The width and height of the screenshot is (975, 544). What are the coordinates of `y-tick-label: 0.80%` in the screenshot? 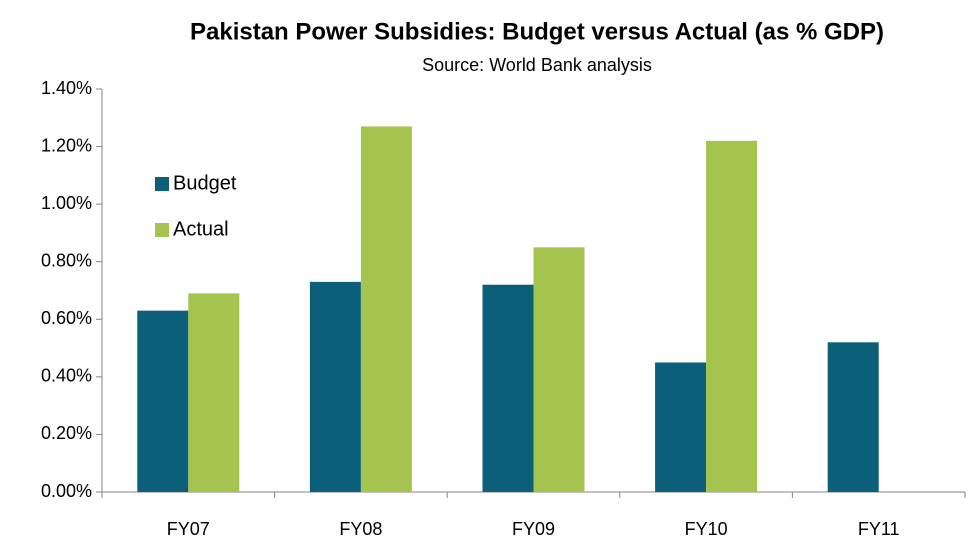 It's located at (66, 260).